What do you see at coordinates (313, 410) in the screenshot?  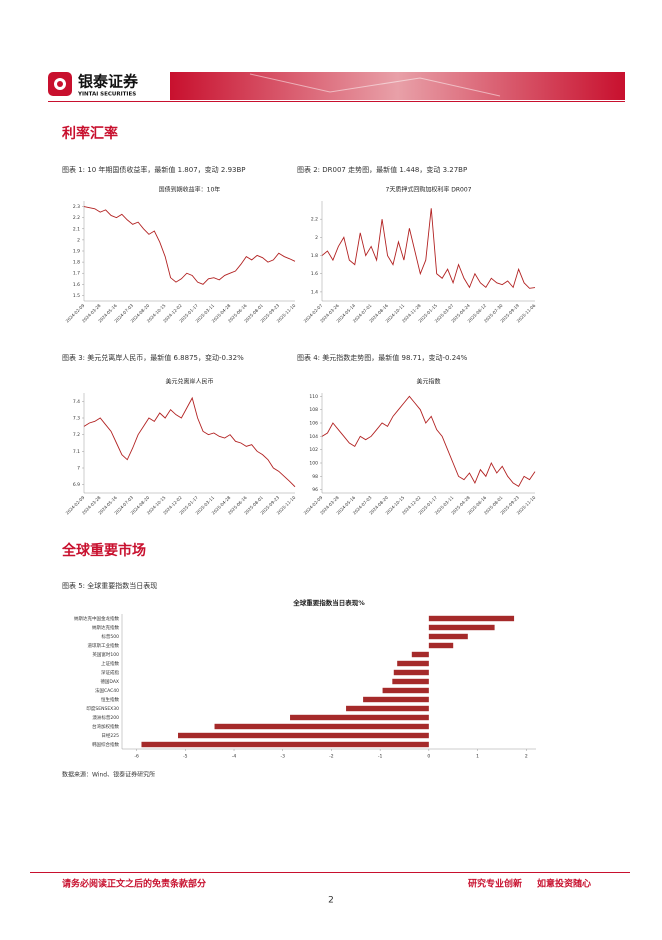 I see `y-tick-label: 108` at bounding box center [313, 410].